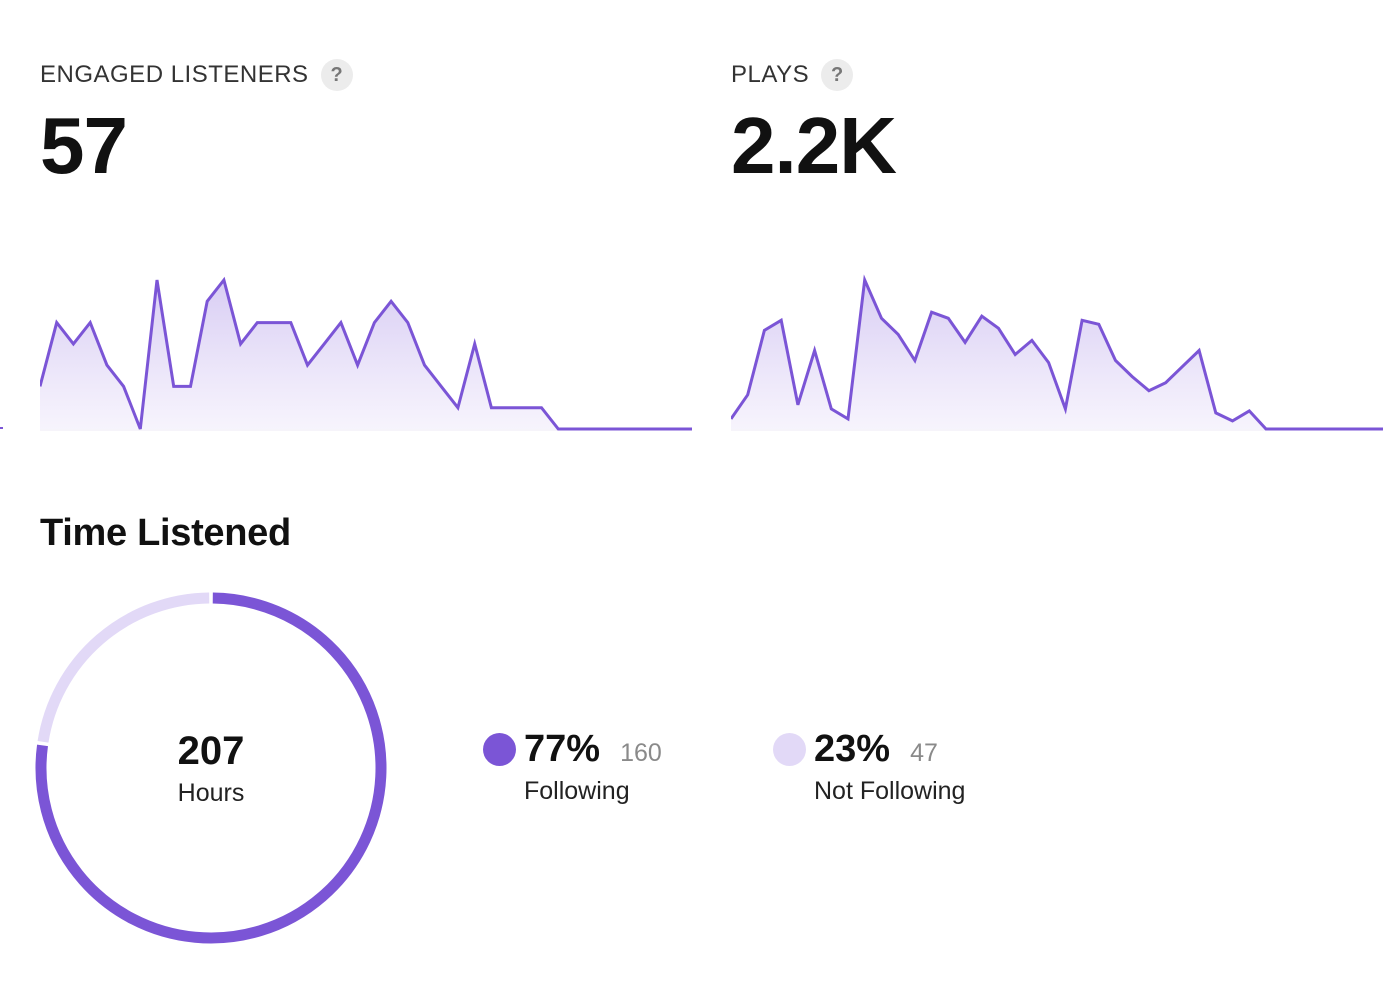 The height and width of the screenshot is (1002, 1390). What do you see at coordinates (84, 145) in the screenshot?
I see `engaged-listeners-value: 57` at bounding box center [84, 145].